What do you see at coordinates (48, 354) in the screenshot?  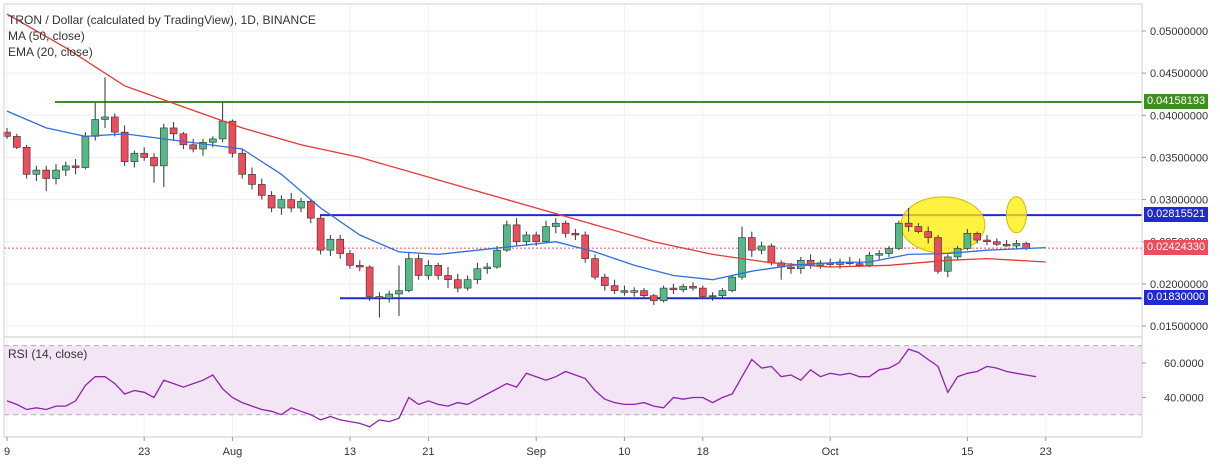 I see `rsi-legend: RSI (14, close)` at bounding box center [48, 354].